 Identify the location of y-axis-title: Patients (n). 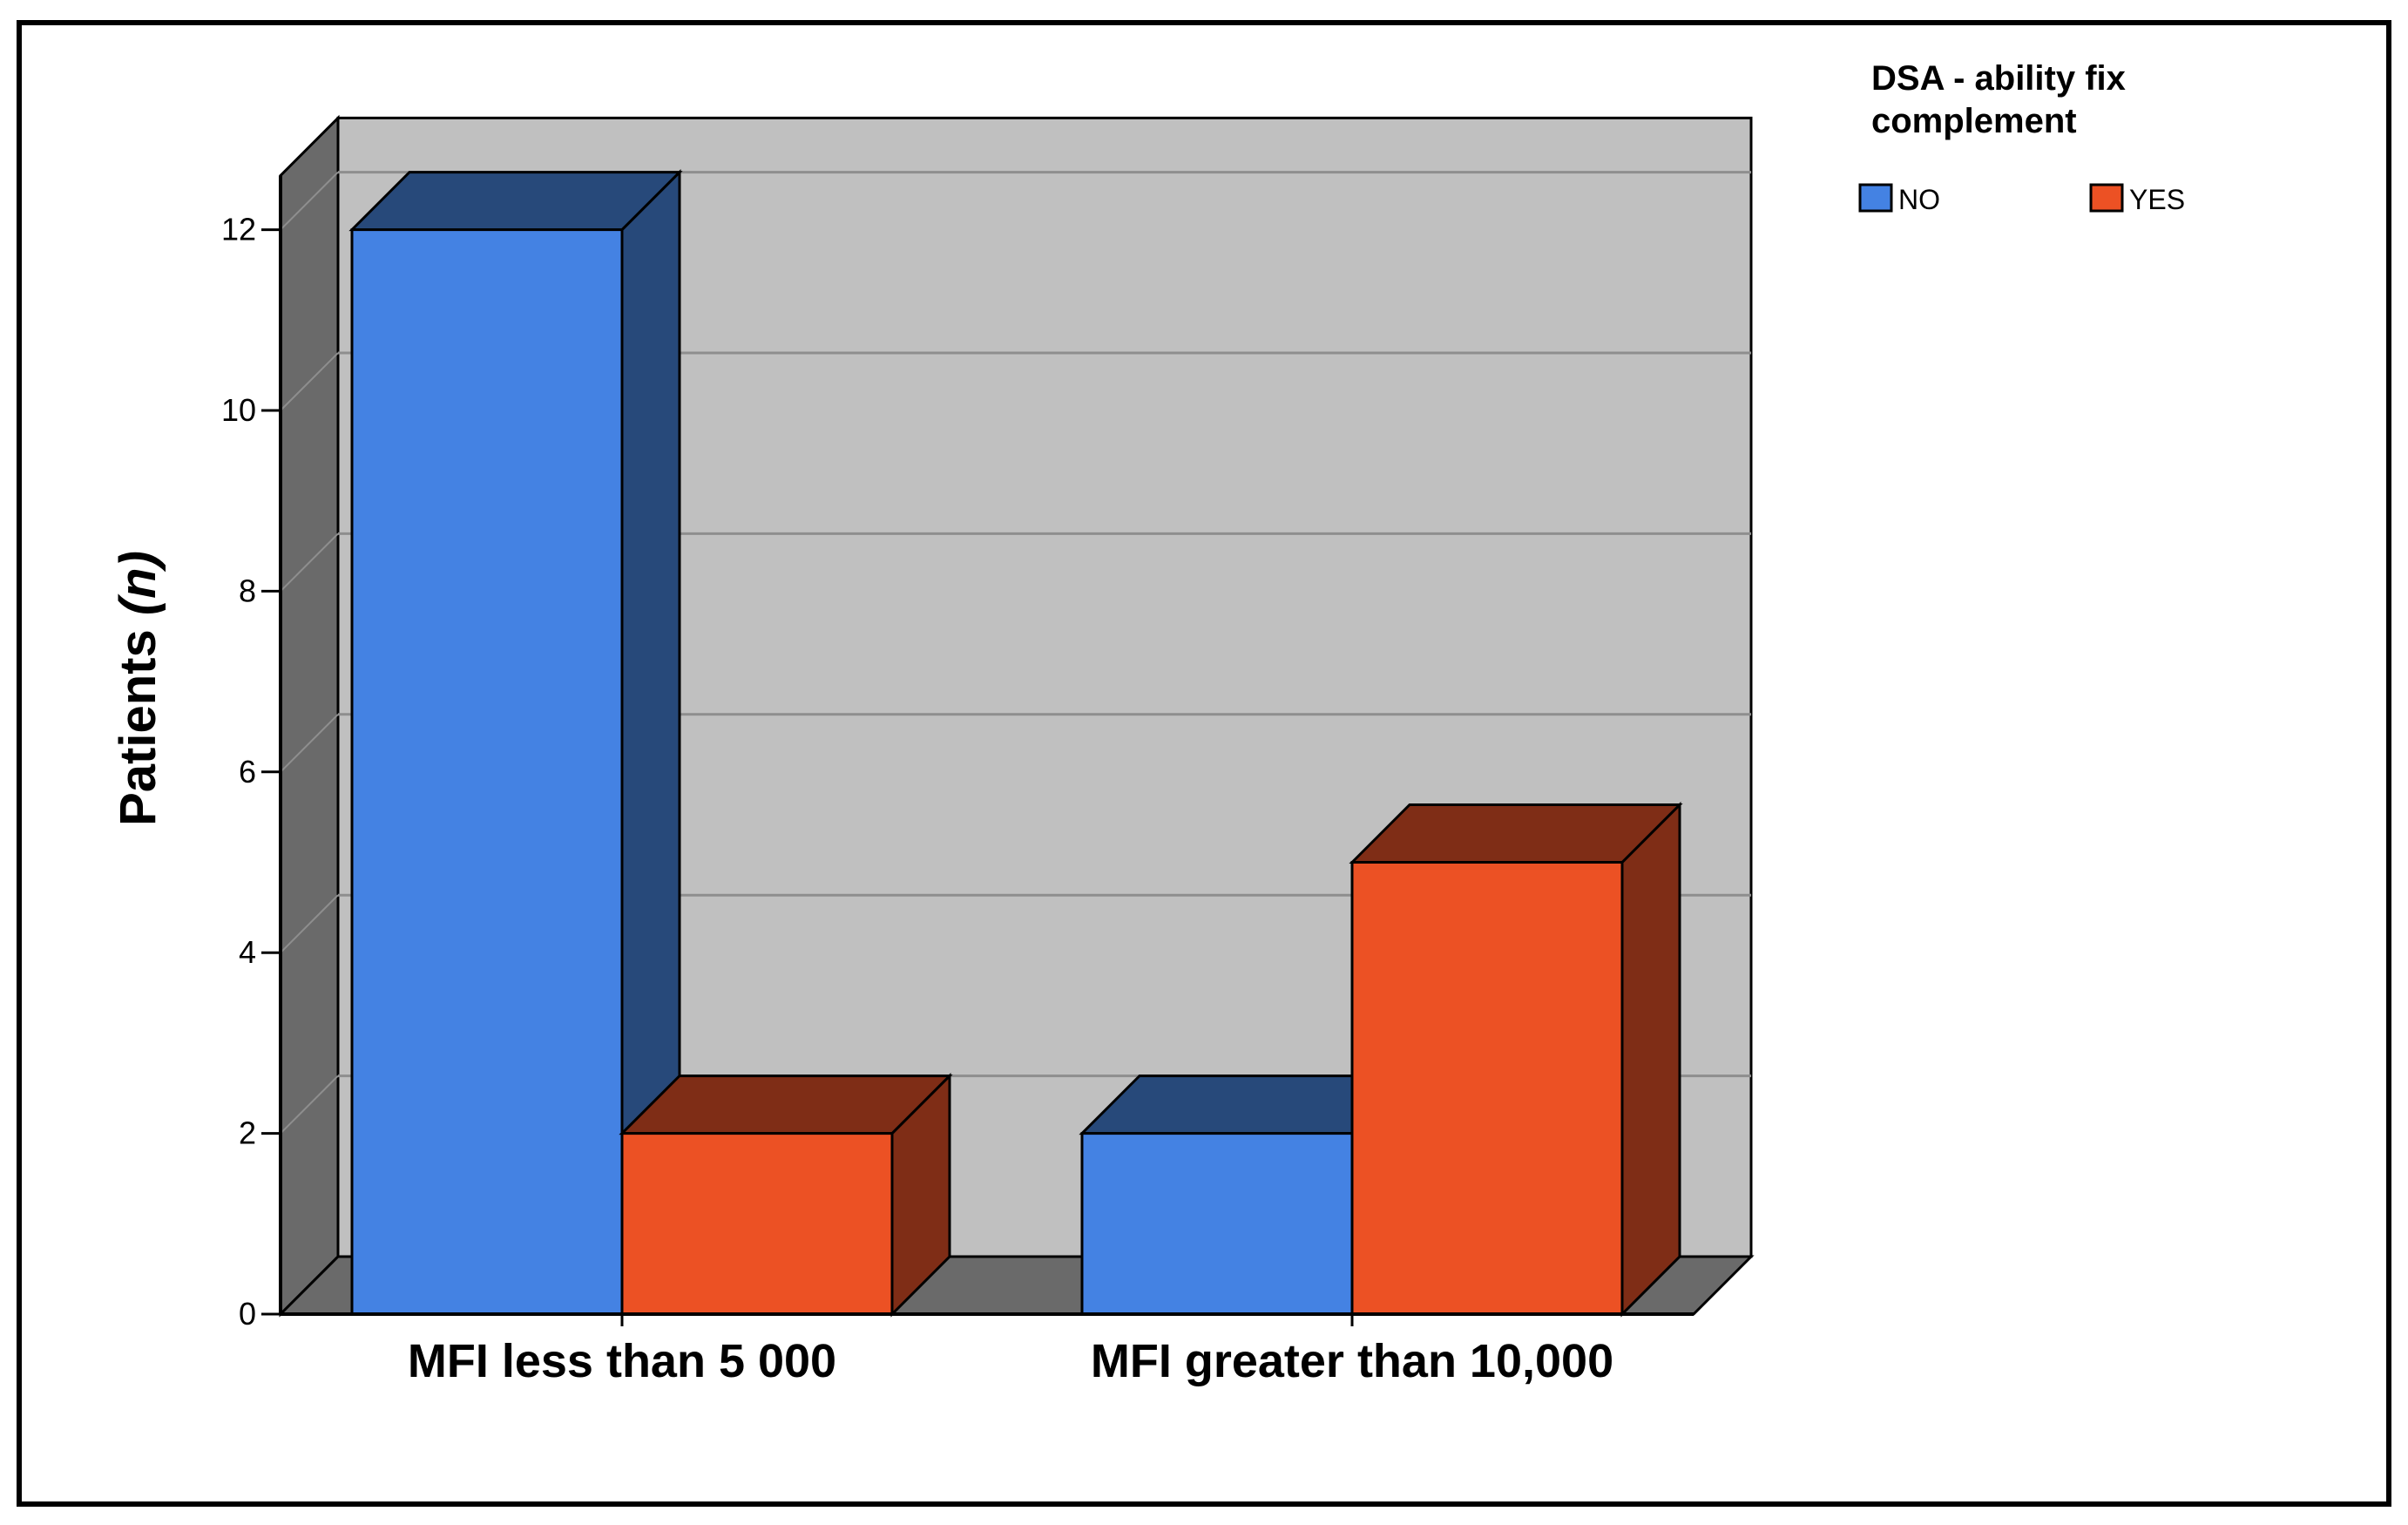
(138, 688).